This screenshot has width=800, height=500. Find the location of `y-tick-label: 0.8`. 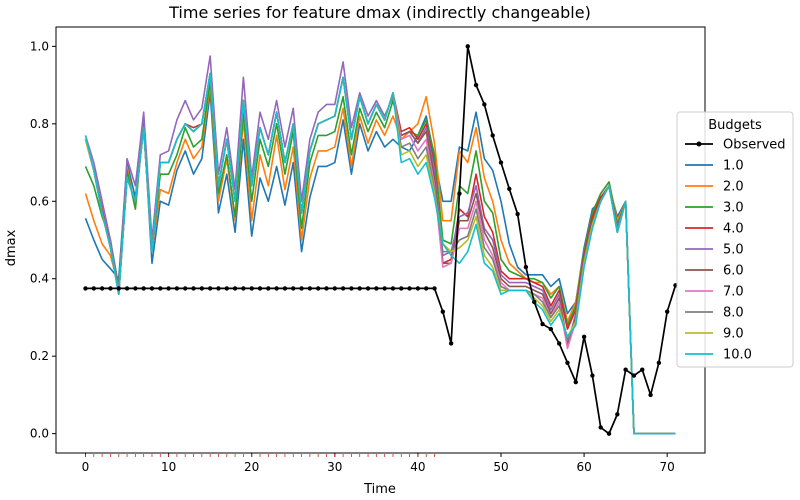

y-tick-label: 0.8 is located at coordinates (39, 124).